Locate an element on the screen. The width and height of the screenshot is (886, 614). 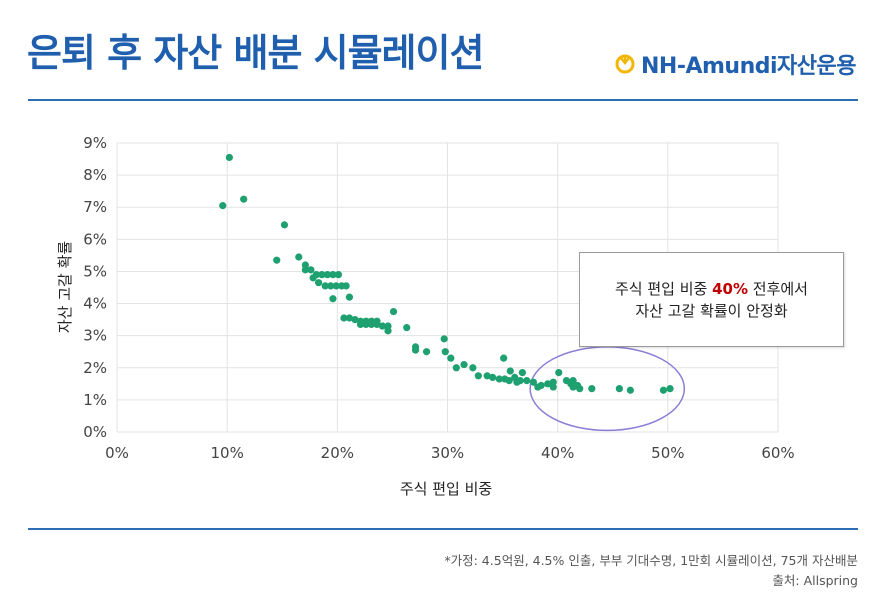
y-tick-label: 4% is located at coordinates (95, 304).